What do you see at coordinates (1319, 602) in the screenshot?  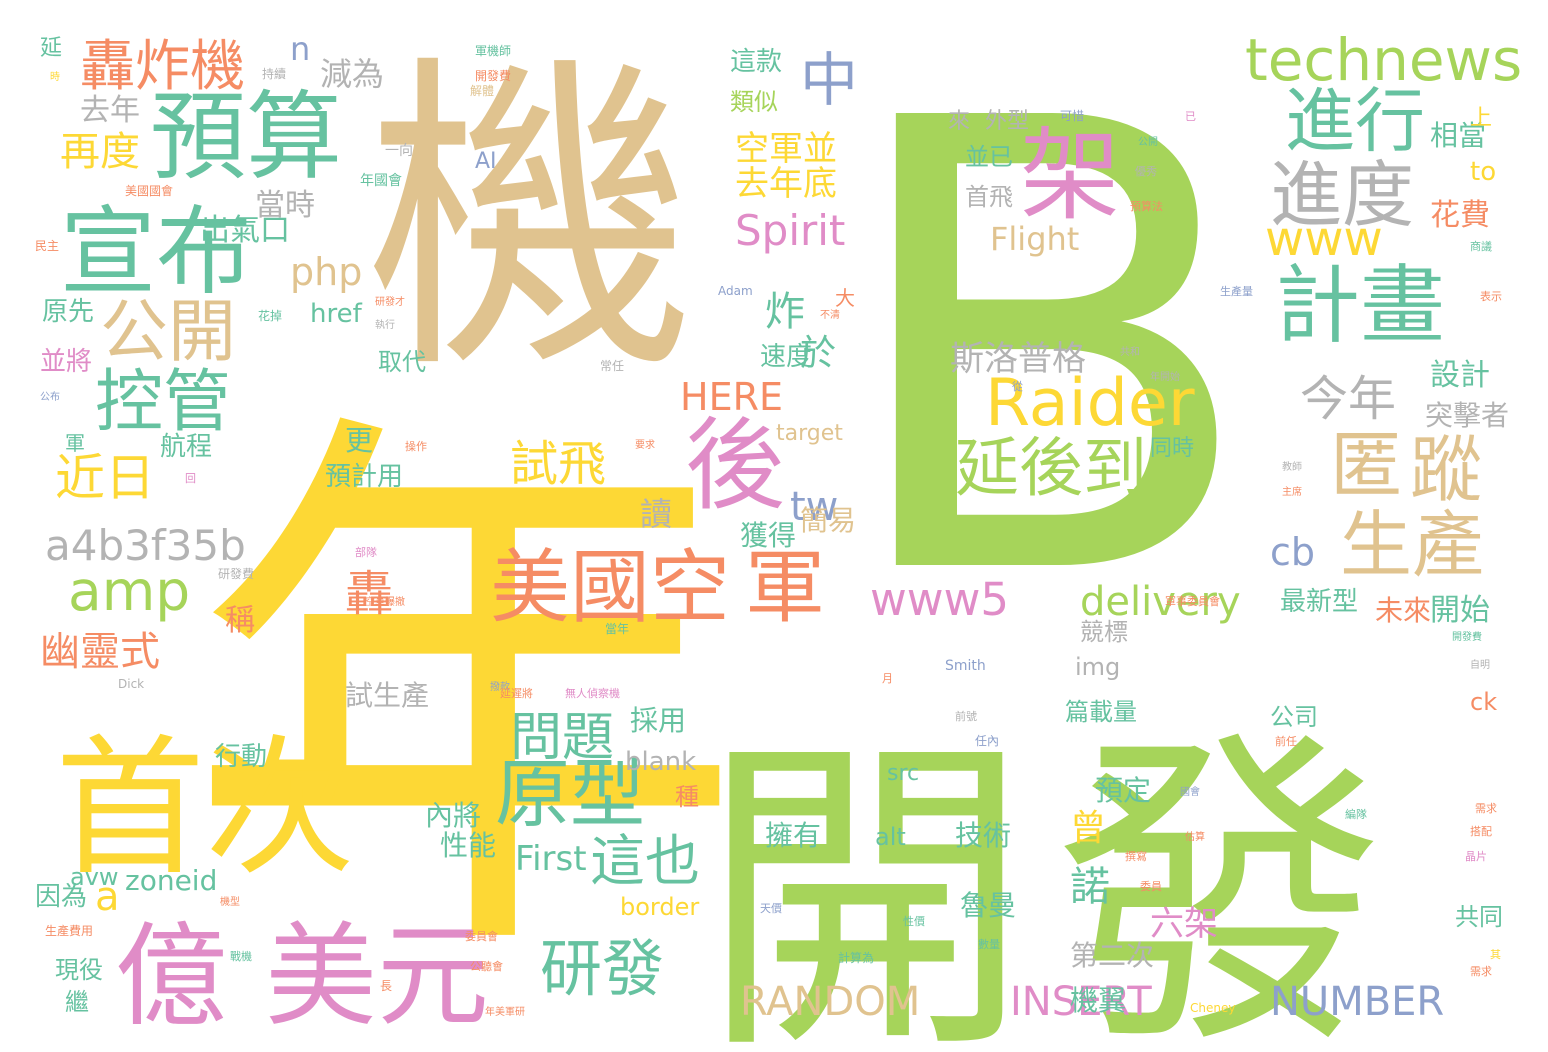 I see `cloud-word: 最新型` at bounding box center [1319, 602].